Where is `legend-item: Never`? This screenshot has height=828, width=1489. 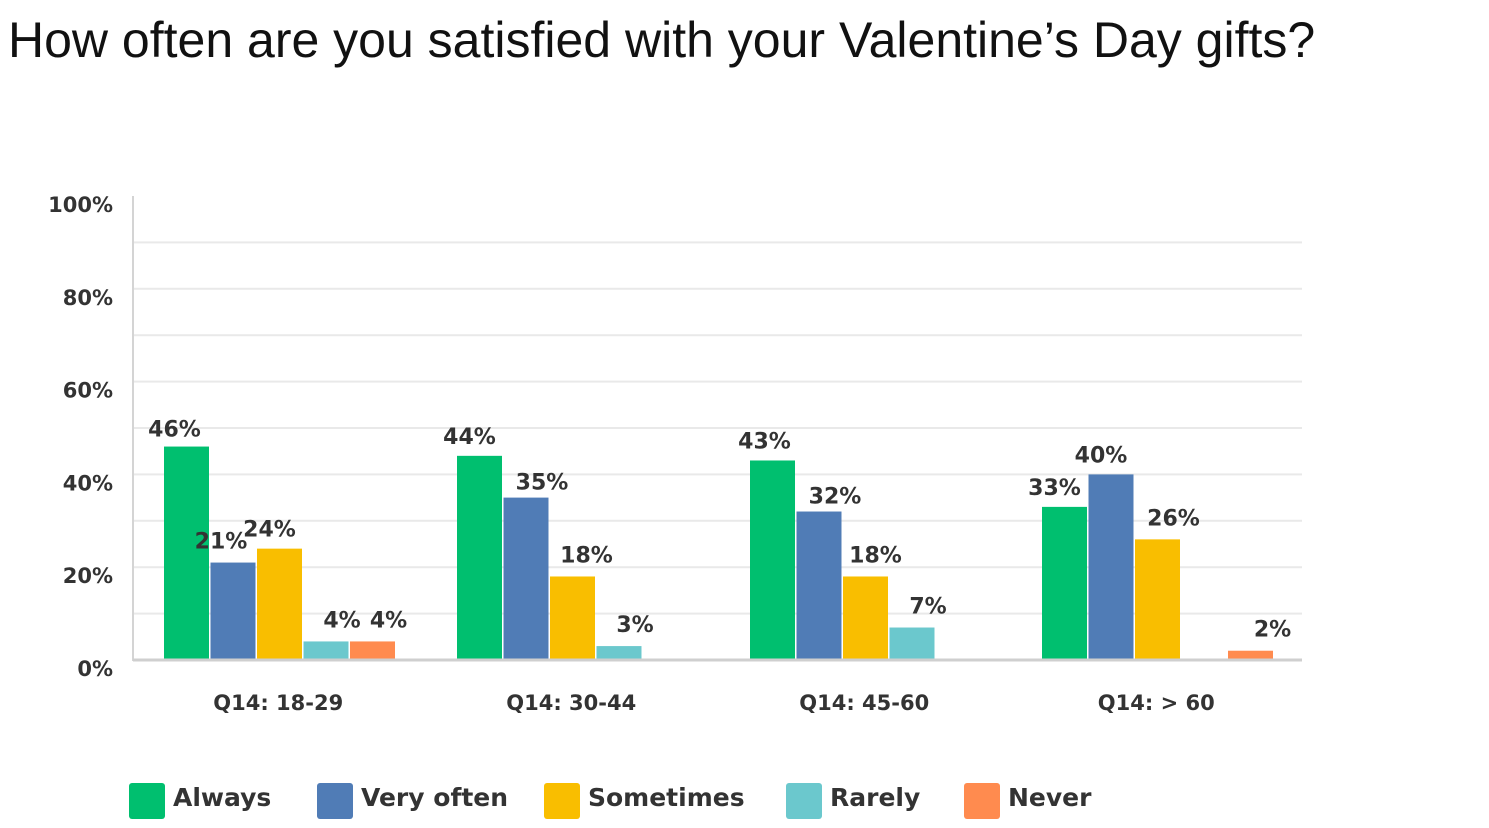 legend-item: Never is located at coordinates (1028, 801).